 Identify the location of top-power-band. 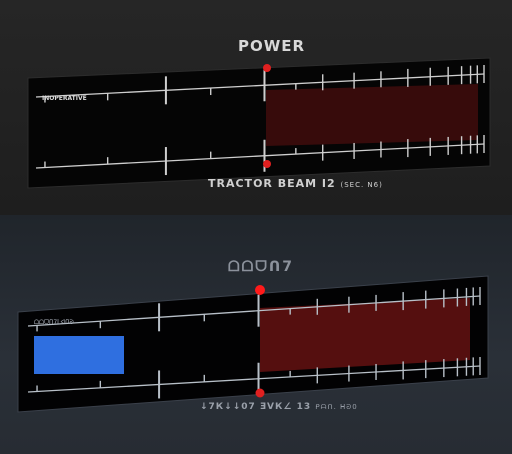
(372, 115).